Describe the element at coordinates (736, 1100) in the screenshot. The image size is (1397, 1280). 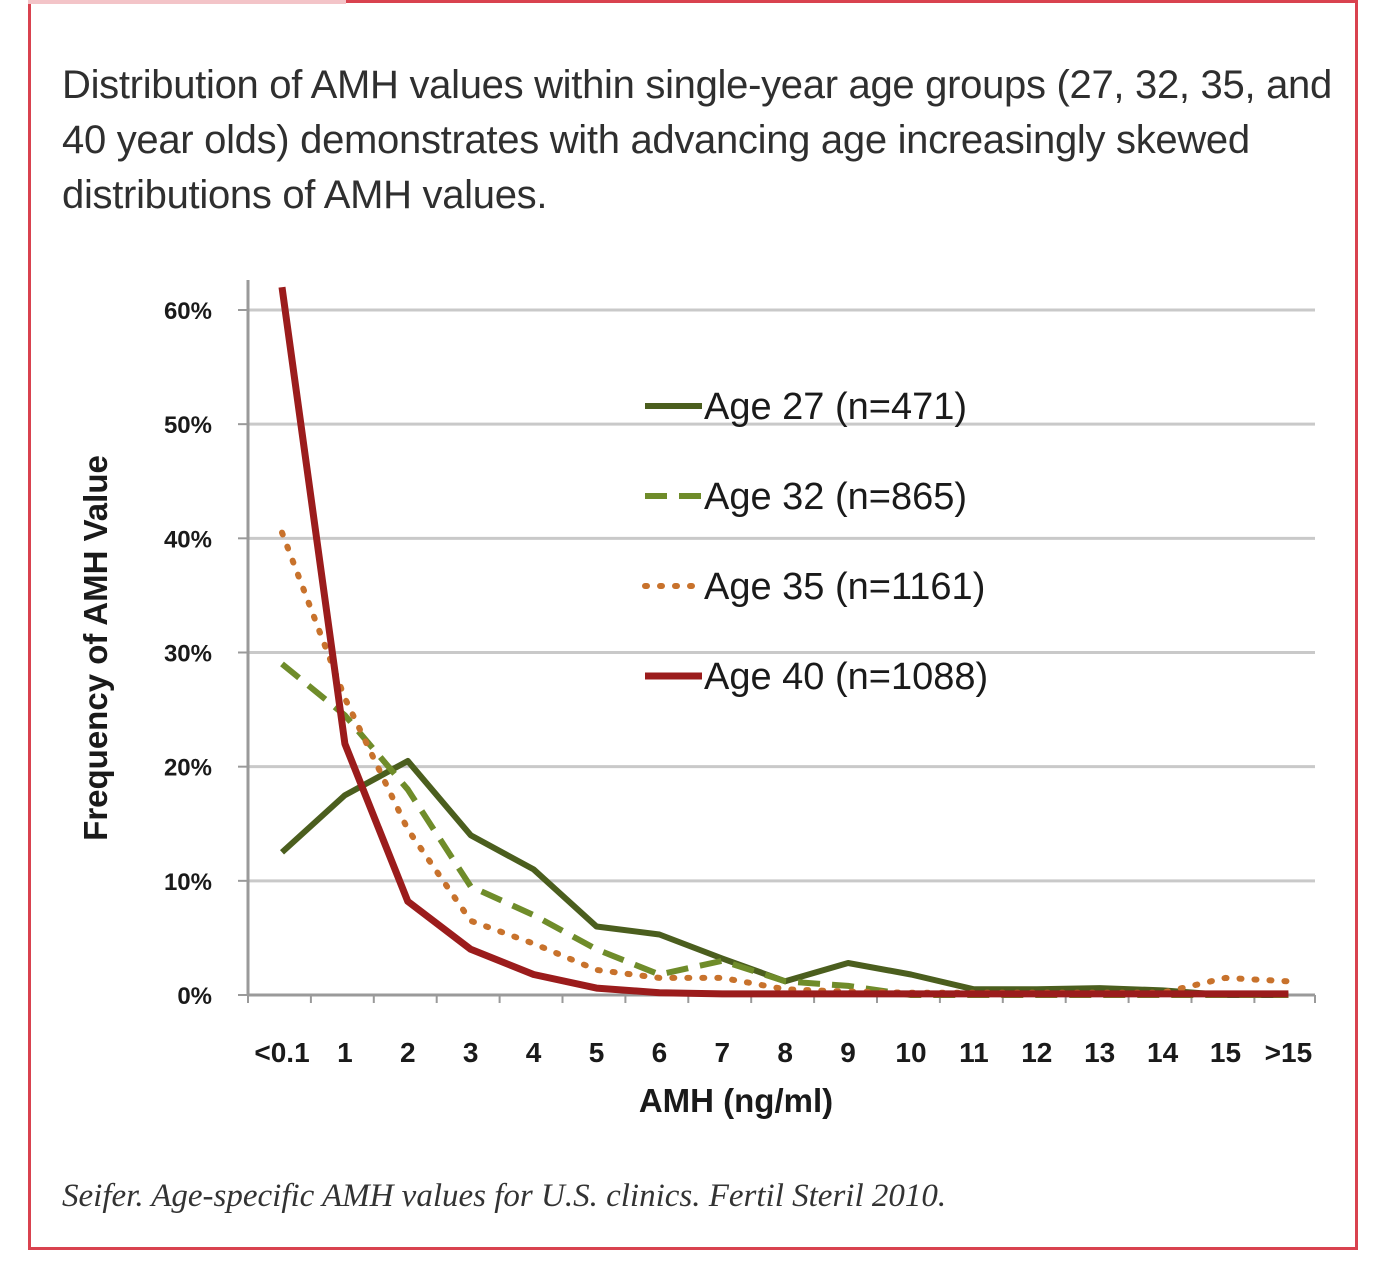
I see `x-axis-title: AMH (ng/ml)` at that location.